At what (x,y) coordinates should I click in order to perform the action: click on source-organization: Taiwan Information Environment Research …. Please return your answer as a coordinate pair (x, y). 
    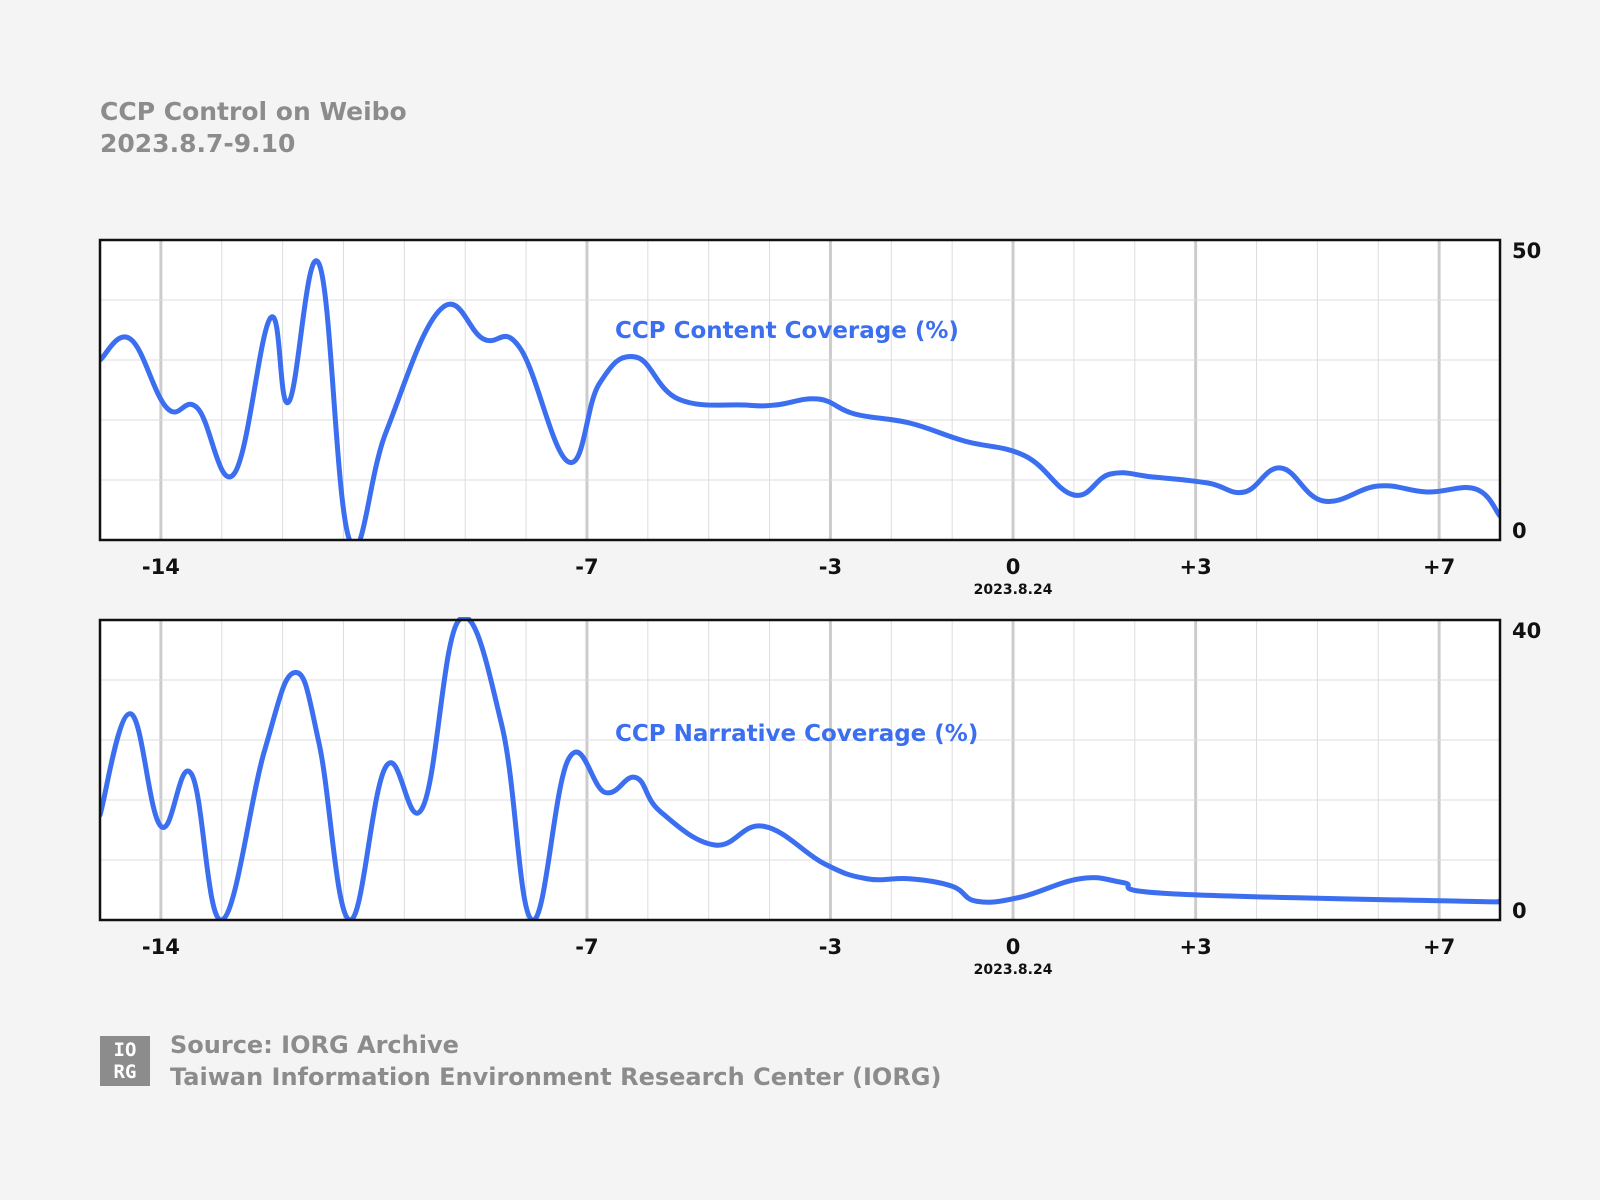
    Looking at the image, I should click on (556, 1077).